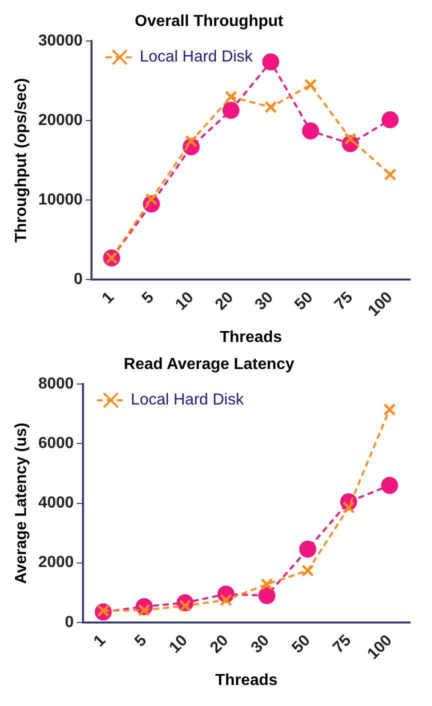 The height and width of the screenshot is (706, 432). Describe the element at coordinates (209, 365) in the screenshot. I see `chart-title: Read Average Latency` at that location.